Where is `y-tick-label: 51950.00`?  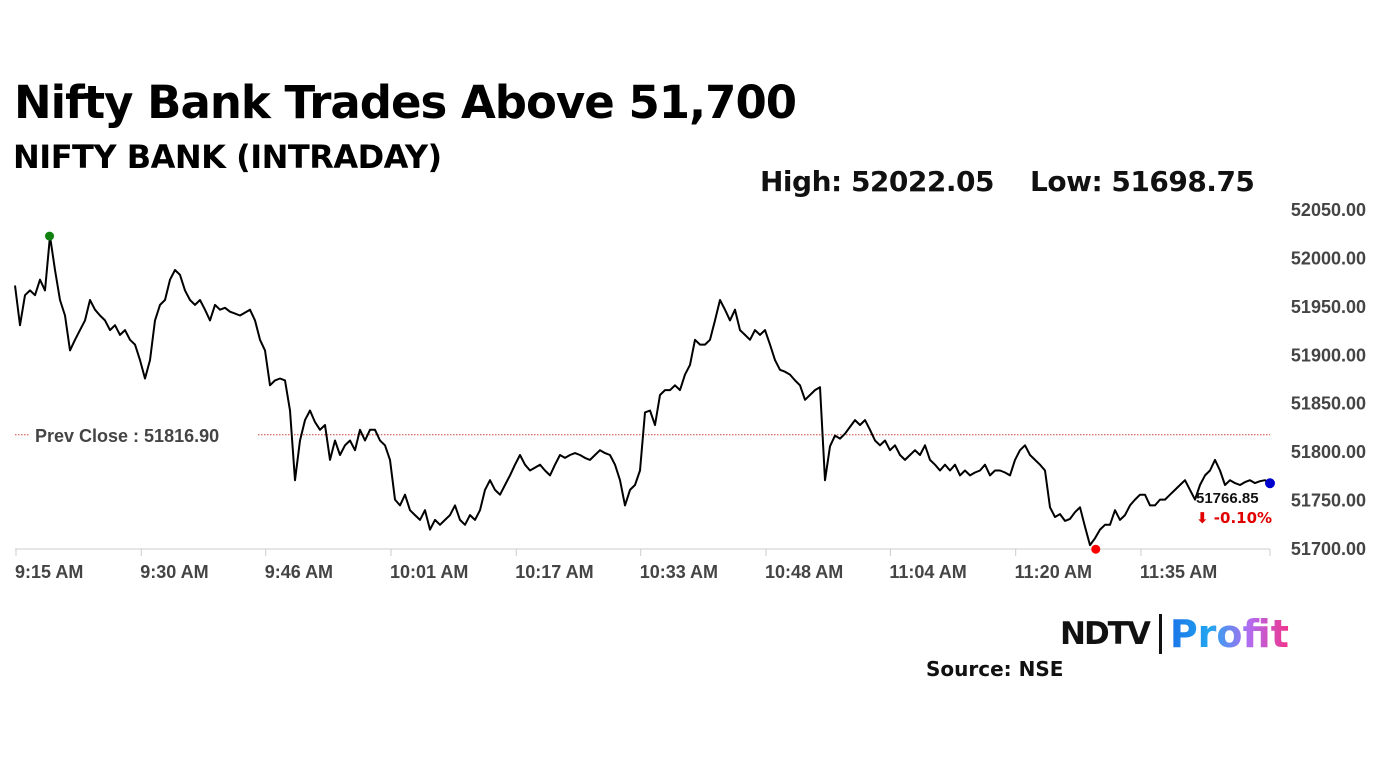
y-tick-label: 51950.00 is located at coordinates (1328, 307).